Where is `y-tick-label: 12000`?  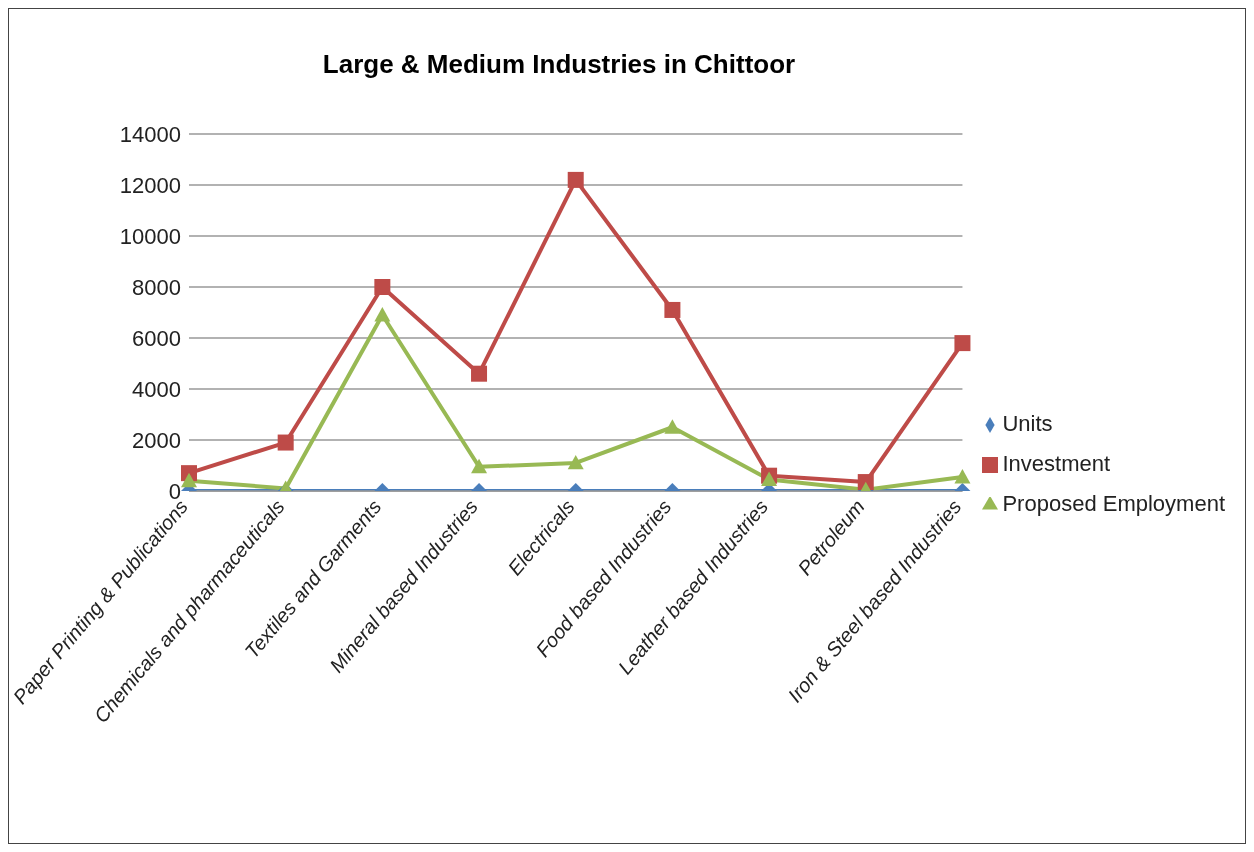
y-tick-label: 12000 is located at coordinates (150, 185).